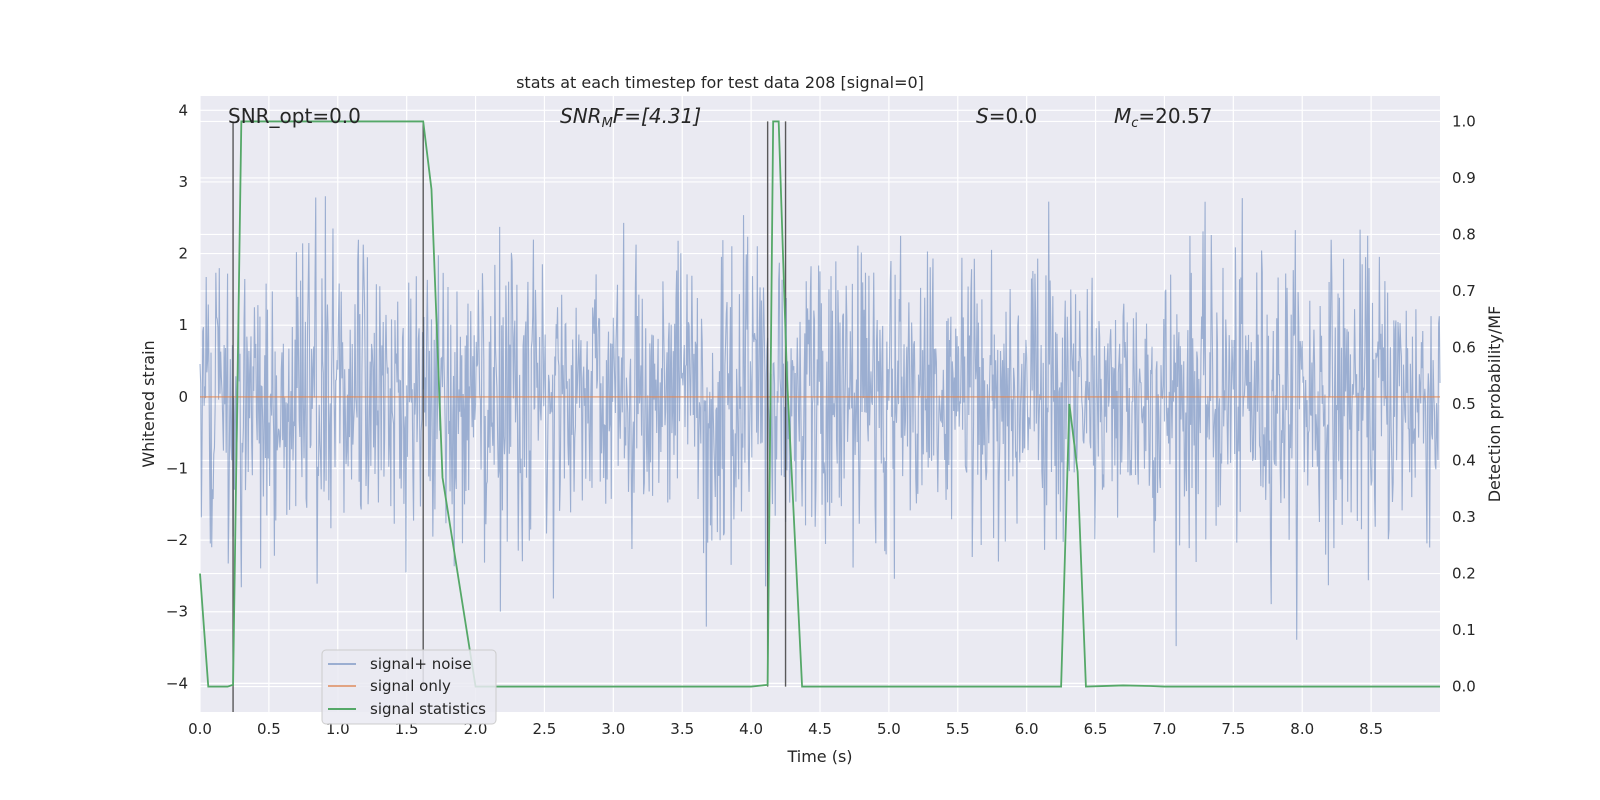 The height and width of the screenshot is (800, 1600). I want to click on y-tick-label: 0, so click(183, 397).